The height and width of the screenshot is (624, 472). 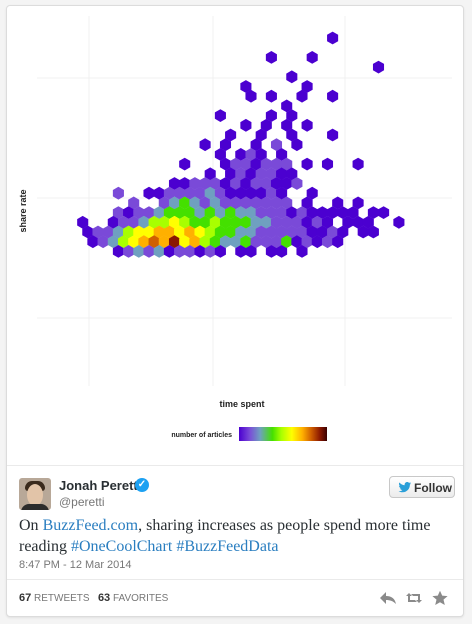 What do you see at coordinates (422, 487) in the screenshot?
I see `follow-button: Follow` at bounding box center [422, 487].